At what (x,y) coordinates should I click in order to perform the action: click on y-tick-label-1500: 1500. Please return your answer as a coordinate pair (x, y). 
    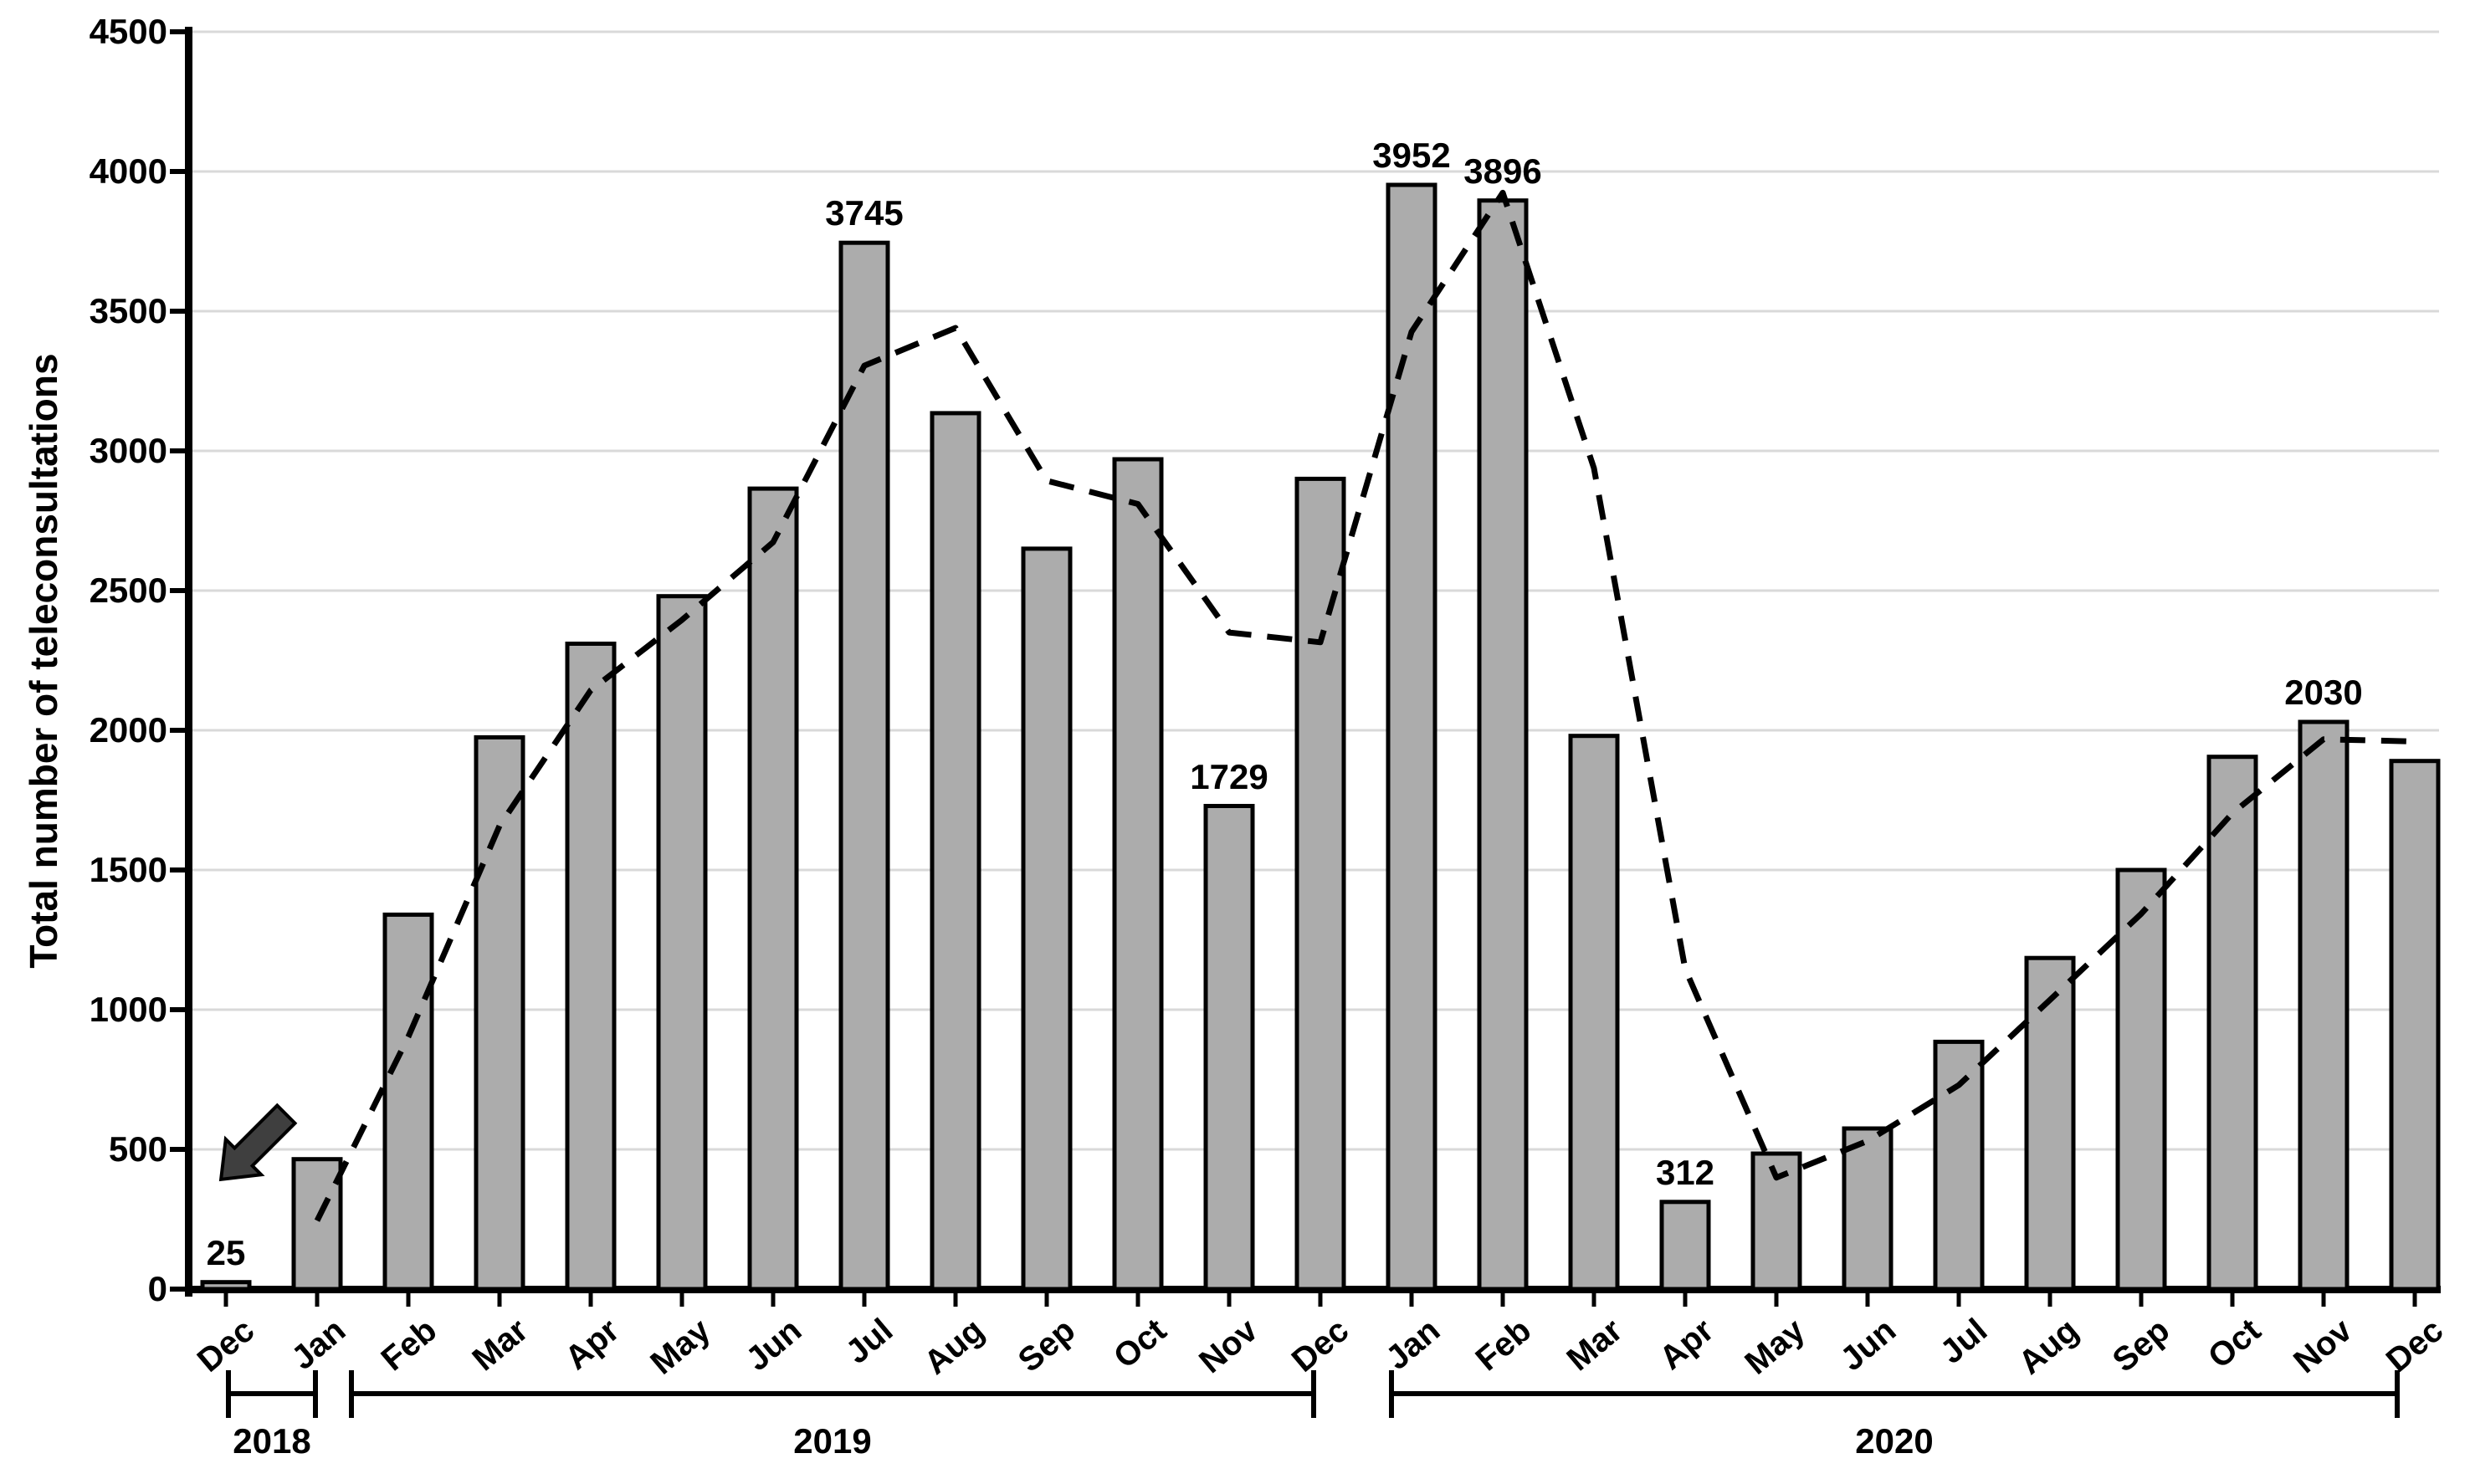
    Looking at the image, I should click on (128, 869).